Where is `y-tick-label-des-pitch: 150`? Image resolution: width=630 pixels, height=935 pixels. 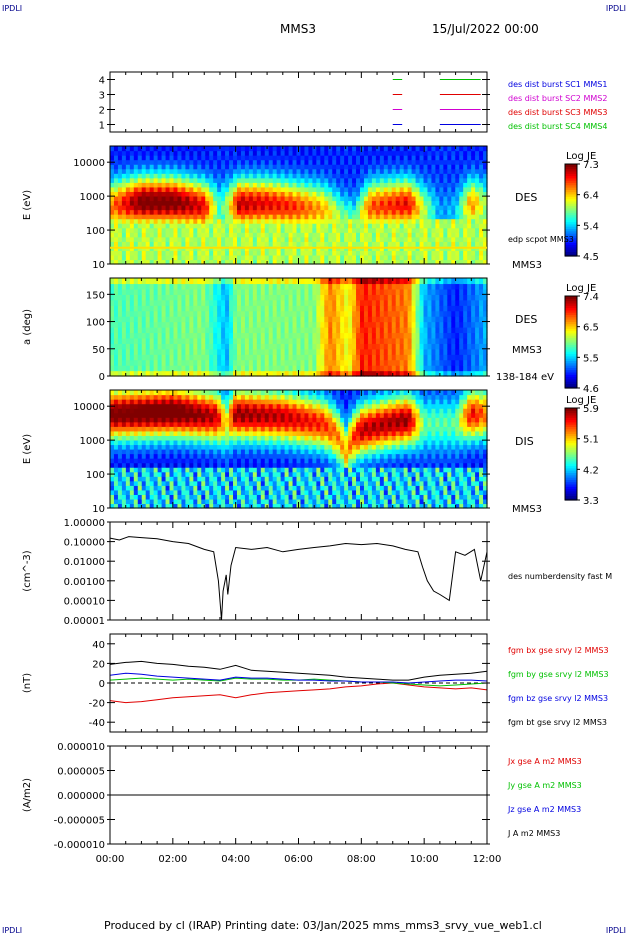 y-tick-label-des-pitch: 150 is located at coordinates (95, 295).